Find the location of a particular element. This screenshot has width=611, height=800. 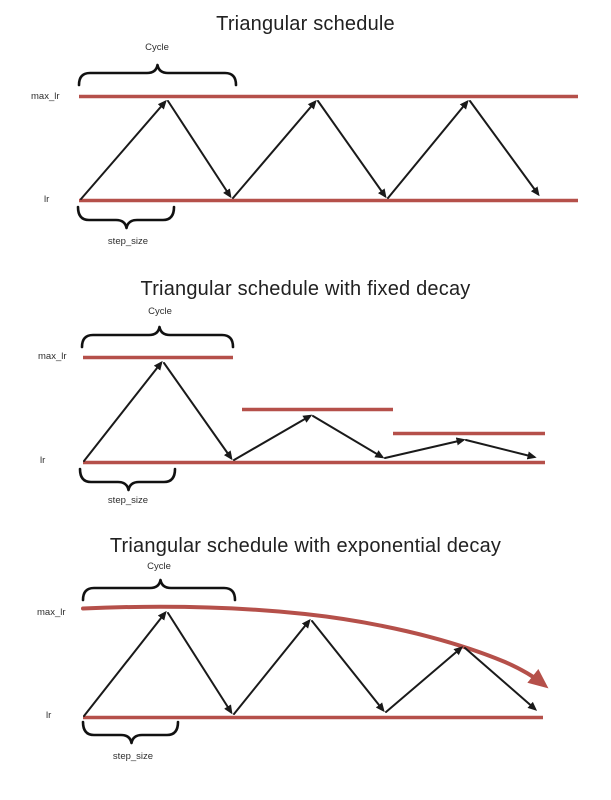

panel3-step-size-brace is located at coordinates (130, 732).